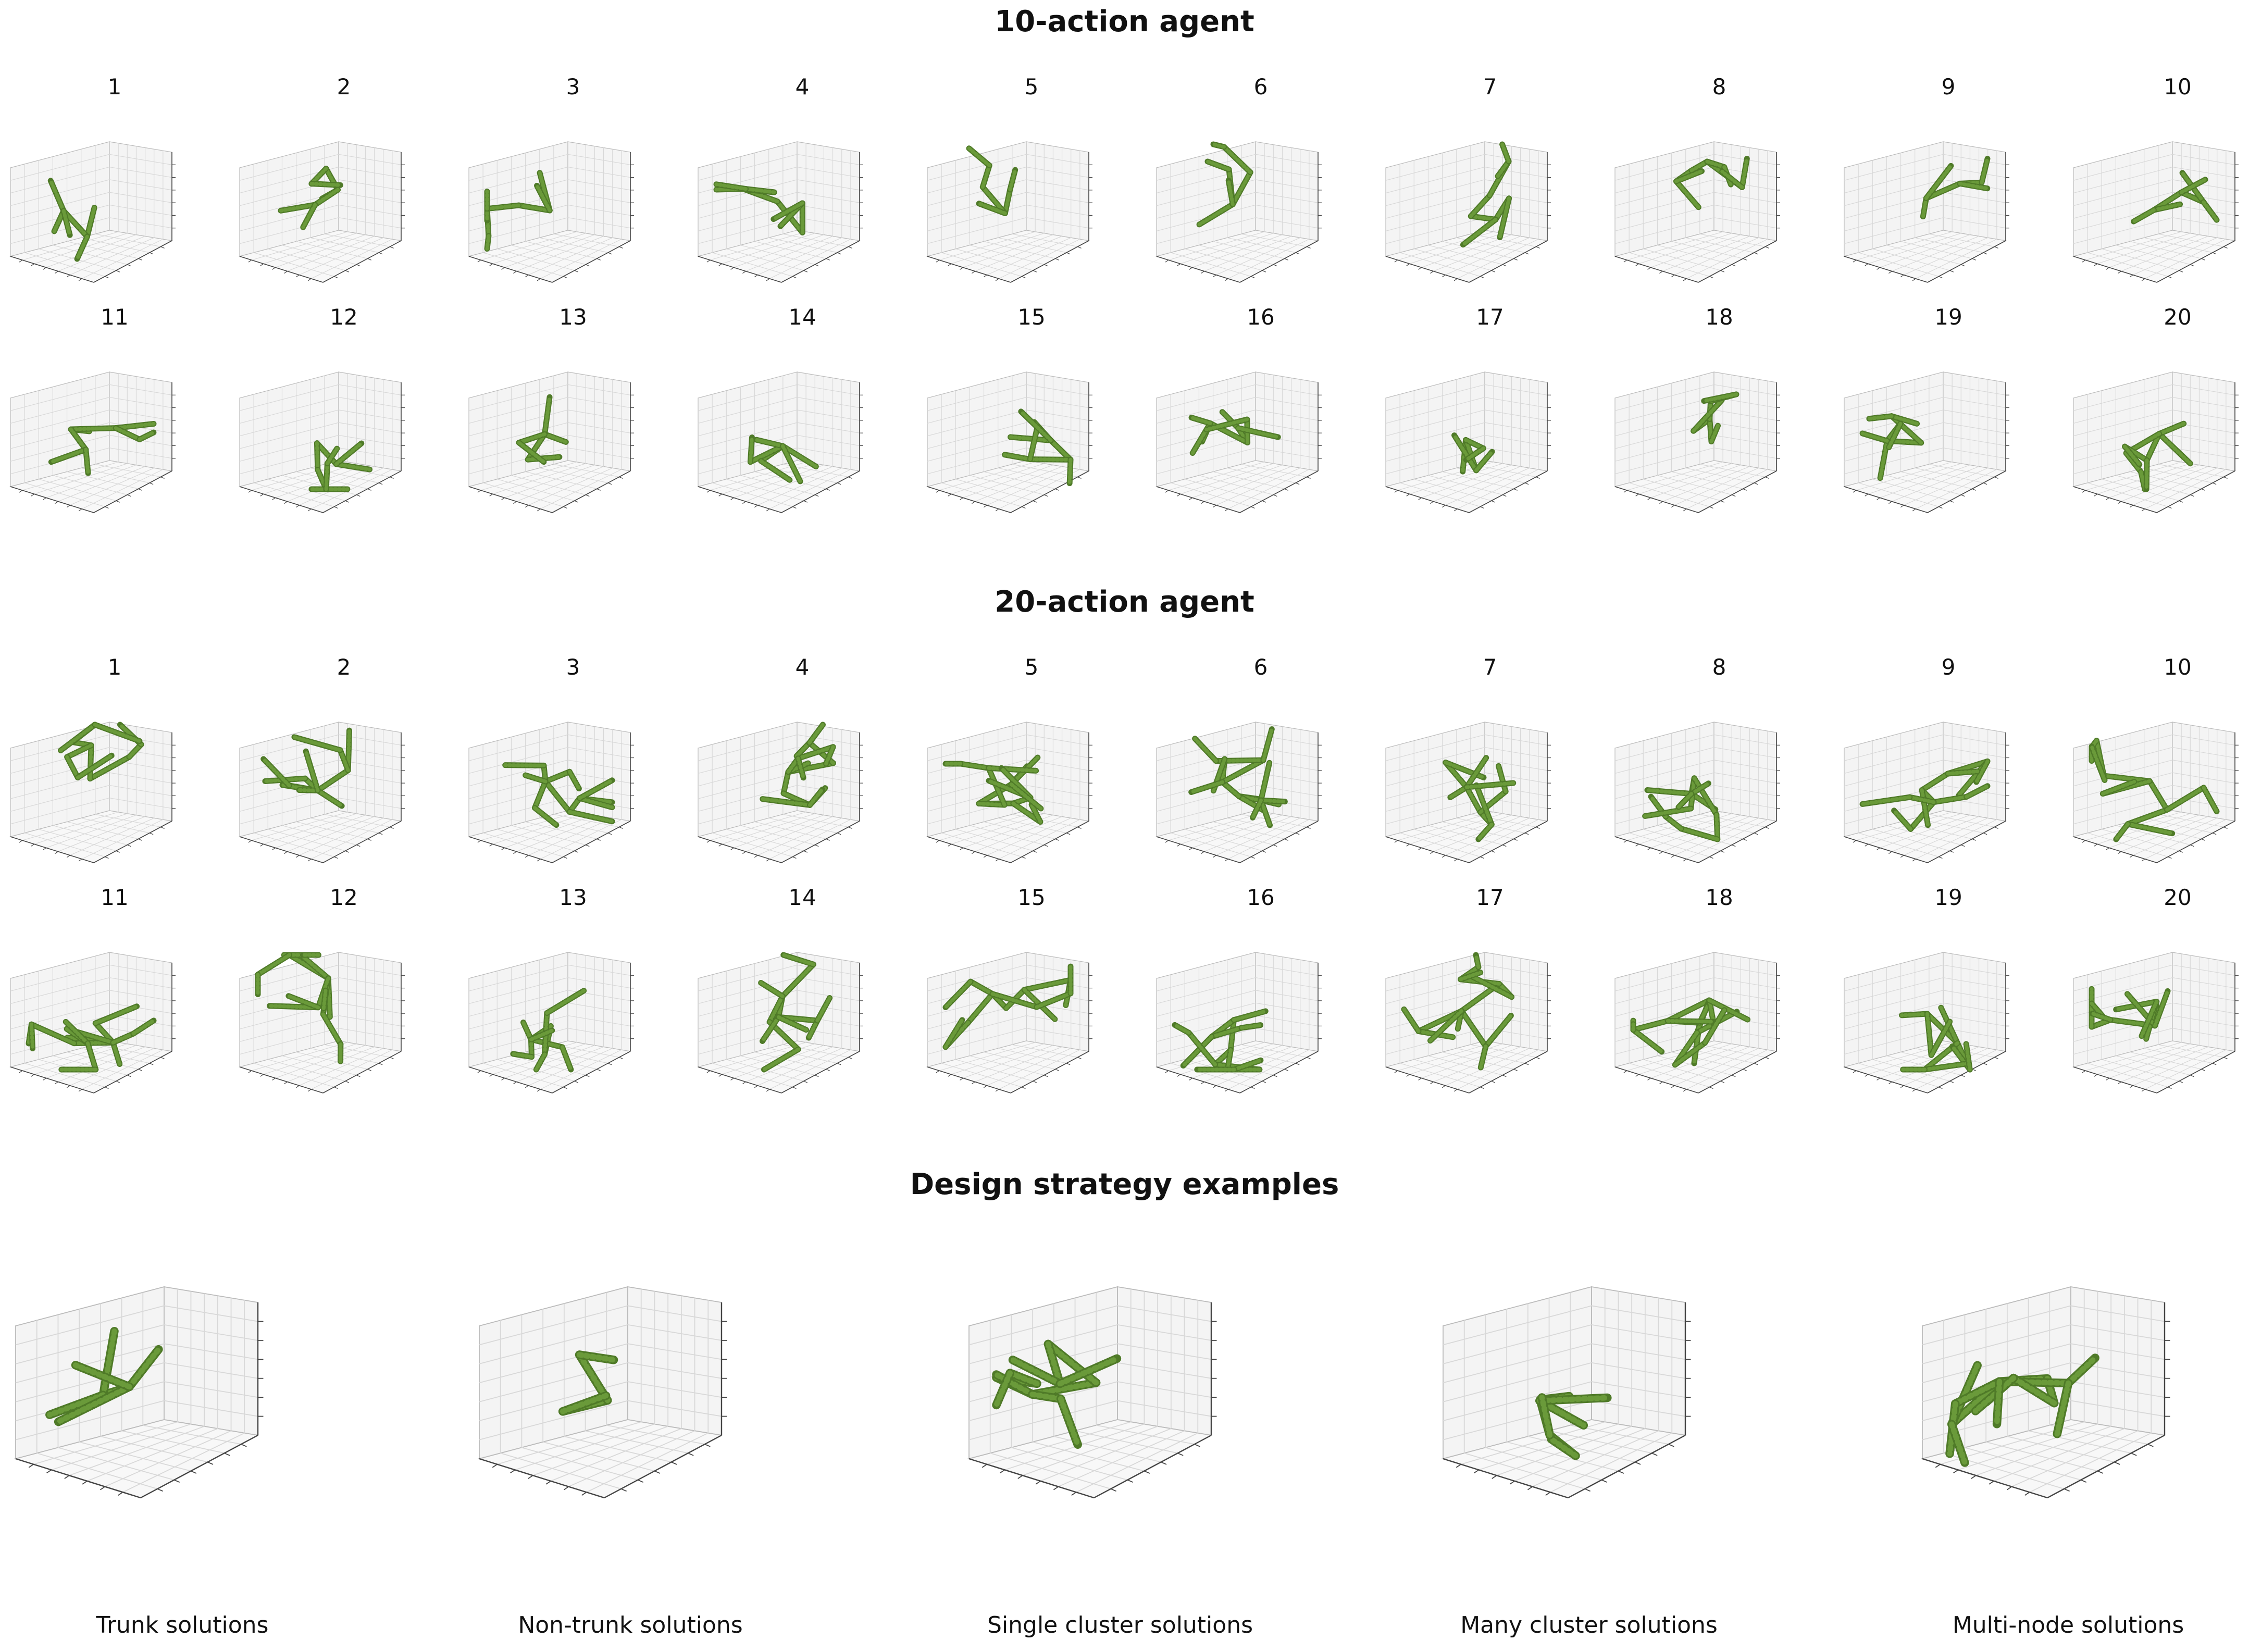  Describe the element at coordinates (114, 667) in the screenshot. I see `panel-number: 1` at that location.